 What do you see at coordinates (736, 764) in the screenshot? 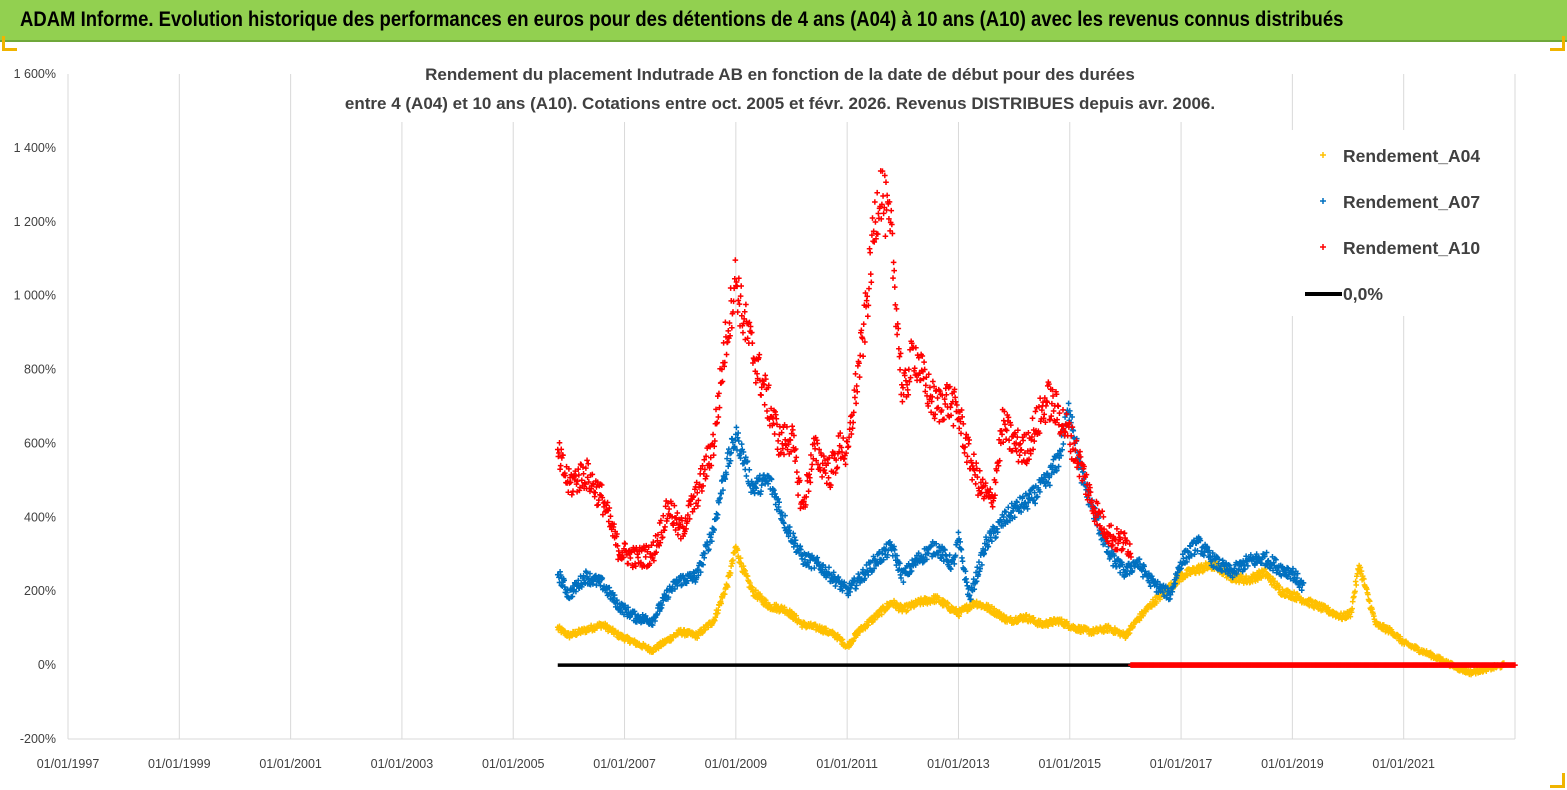
I see `x-tick-label: 01/01/2009` at bounding box center [736, 764].